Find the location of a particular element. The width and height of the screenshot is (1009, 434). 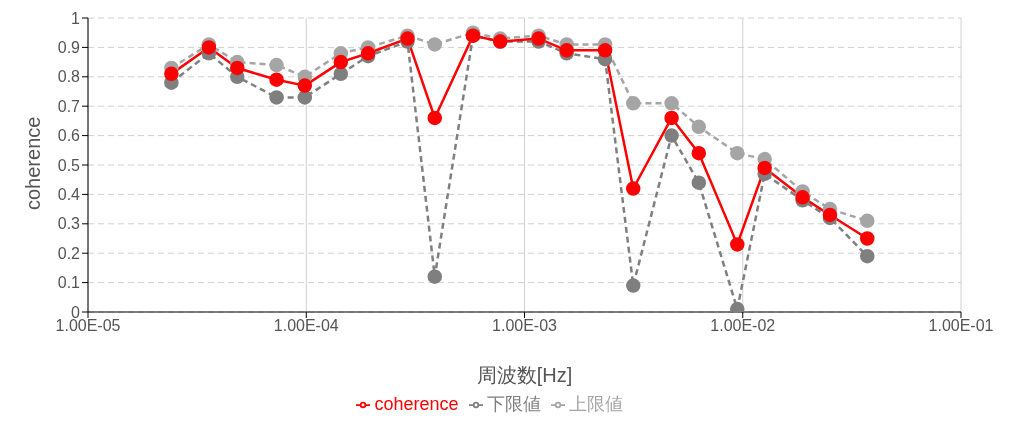

x-axis-title: 周波数[Hz] is located at coordinates (524, 375).